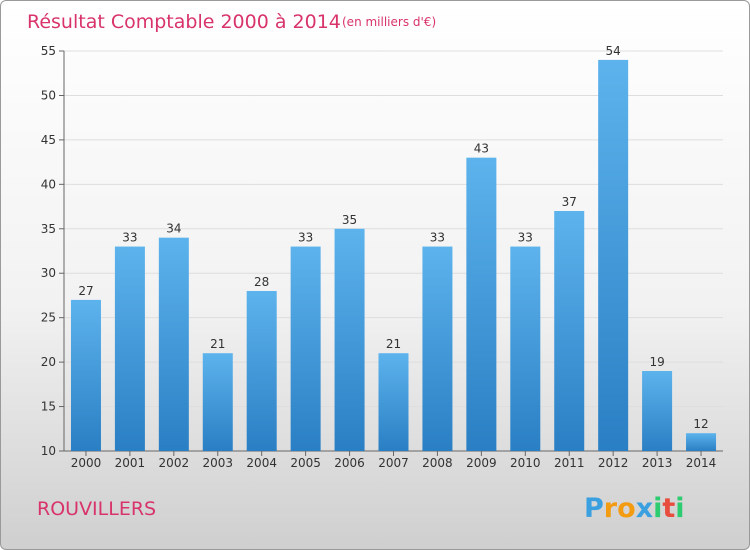 This screenshot has height=550, width=750. Describe the element at coordinates (525, 348) in the screenshot. I see `bar-2010` at that location.